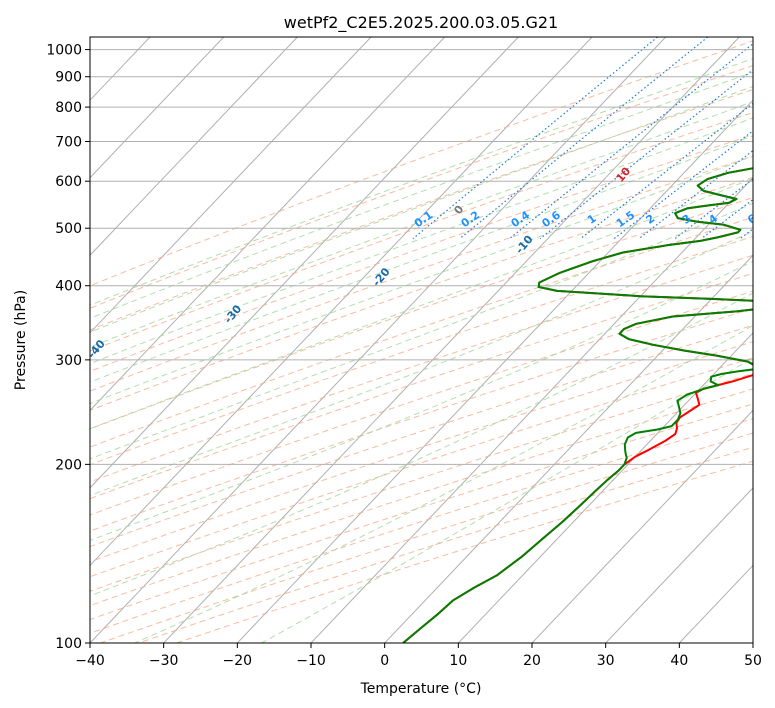 This screenshot has height=708, width=775. I want to click on mixing-ratio-label: 2, so click(651, 219).